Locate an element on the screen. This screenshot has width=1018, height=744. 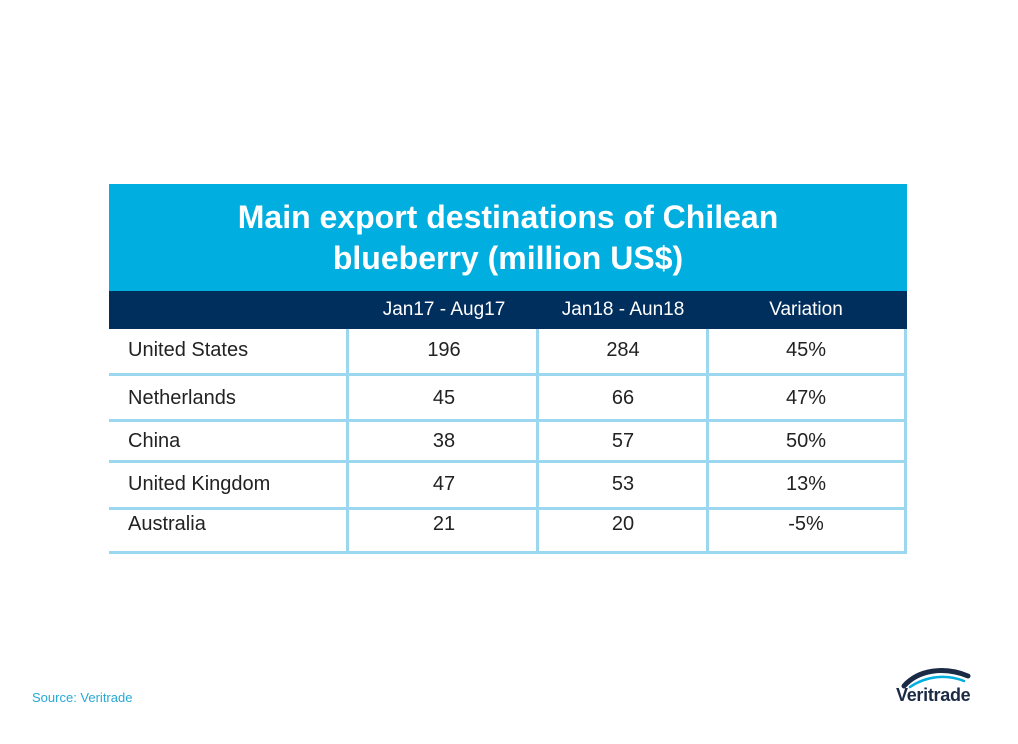
row-v2017-value: 38 is located at coordinates (444, 441).